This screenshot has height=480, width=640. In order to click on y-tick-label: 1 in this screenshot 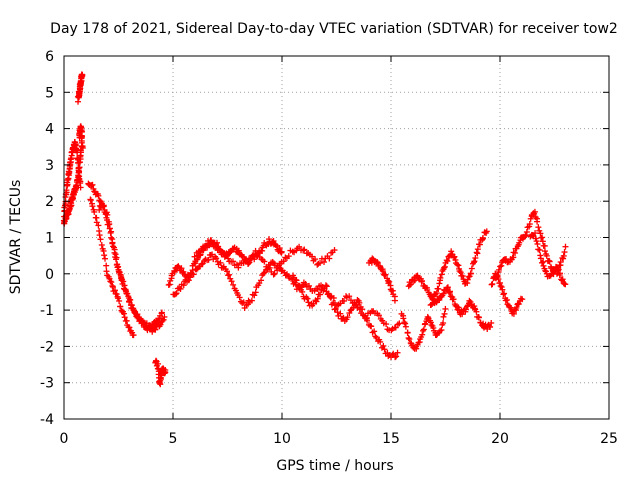, I will do `click(49, 239)`.